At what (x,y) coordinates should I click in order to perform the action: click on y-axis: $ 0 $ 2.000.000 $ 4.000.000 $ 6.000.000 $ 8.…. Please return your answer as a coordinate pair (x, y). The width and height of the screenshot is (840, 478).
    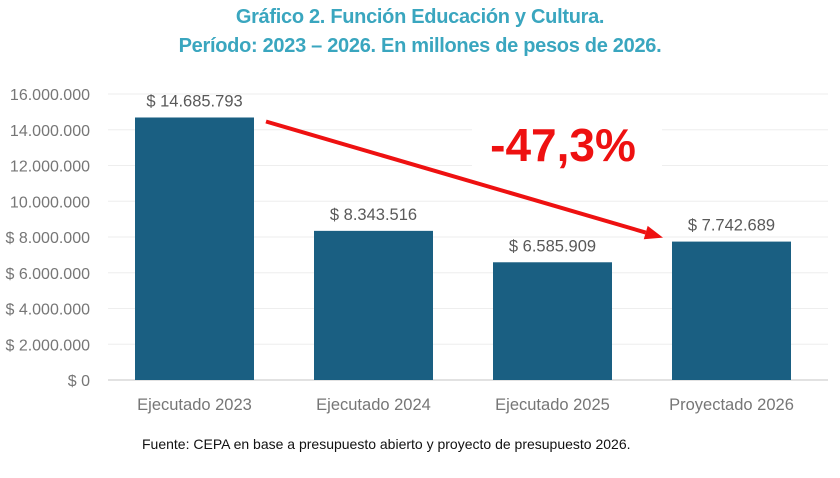
    Looking at the image, I should click on (47, 238).